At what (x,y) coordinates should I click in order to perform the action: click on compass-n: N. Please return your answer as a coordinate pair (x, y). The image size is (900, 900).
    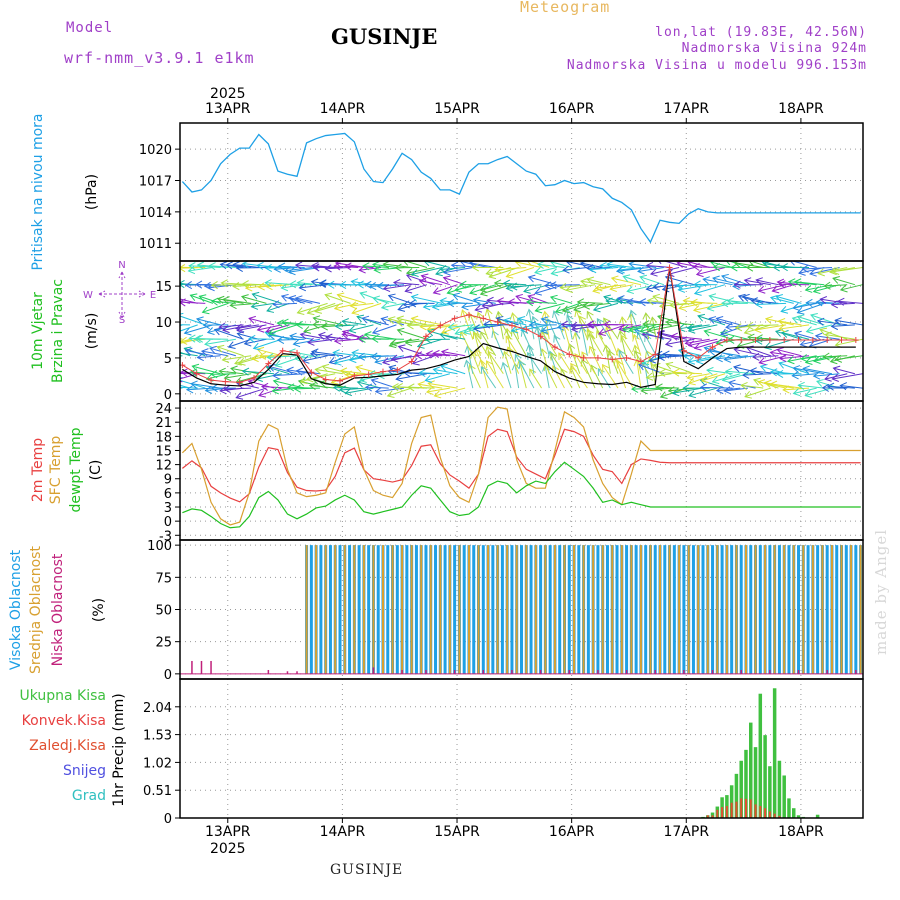
    Looking at the image, I should click on (121, 265).